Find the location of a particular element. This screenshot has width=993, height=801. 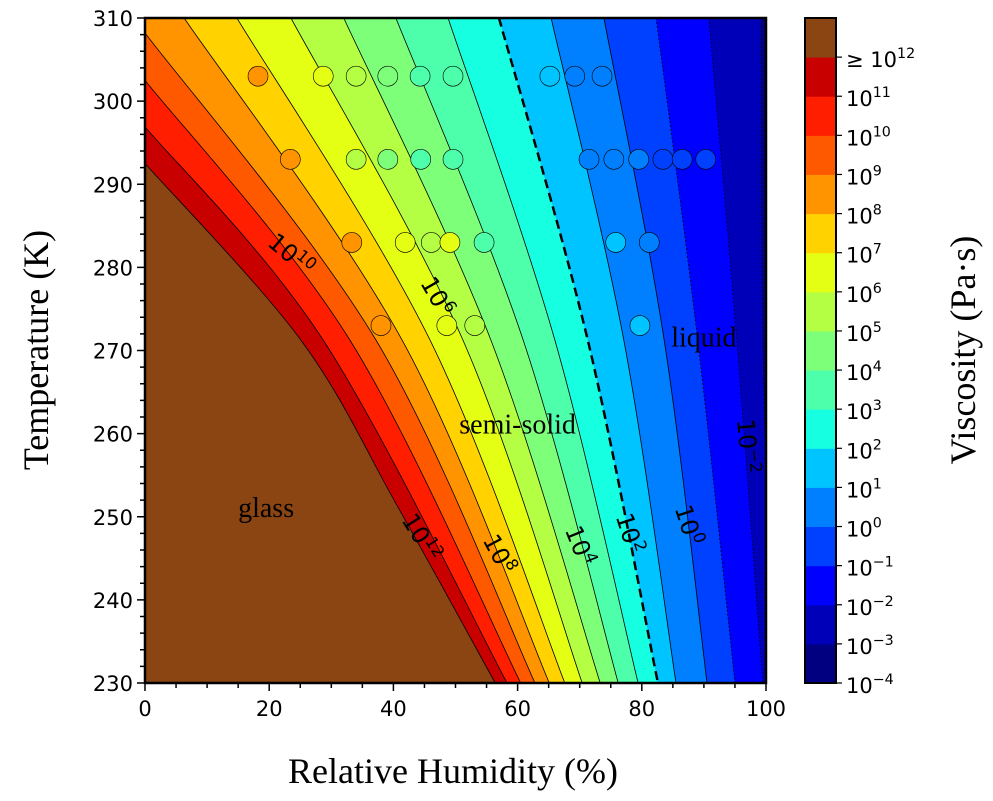

y-tick-label: 290 is located at coordinates (113, 185).